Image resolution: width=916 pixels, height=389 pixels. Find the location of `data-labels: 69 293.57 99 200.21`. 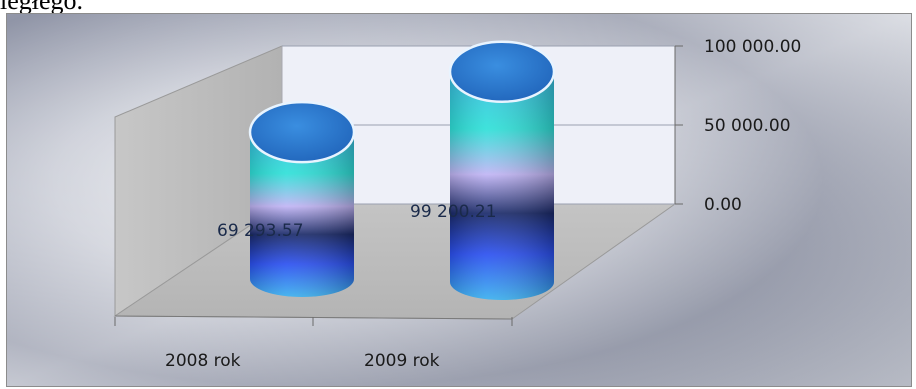

data-labels: 69 293.57 99 200.21 is located at coordinates (357, 221).